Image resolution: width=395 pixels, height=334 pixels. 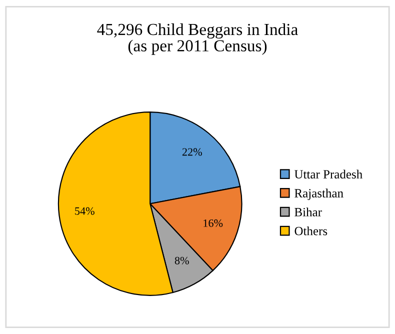 I want to click on data-label: 22%, so click(x=192, y=152).